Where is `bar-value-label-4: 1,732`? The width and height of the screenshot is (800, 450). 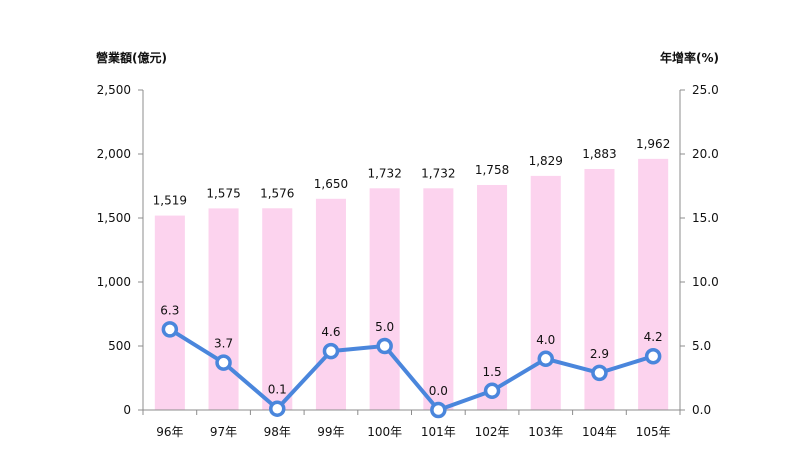
bar-value-label-4: 1,732 is located at coordinates (384, 173).